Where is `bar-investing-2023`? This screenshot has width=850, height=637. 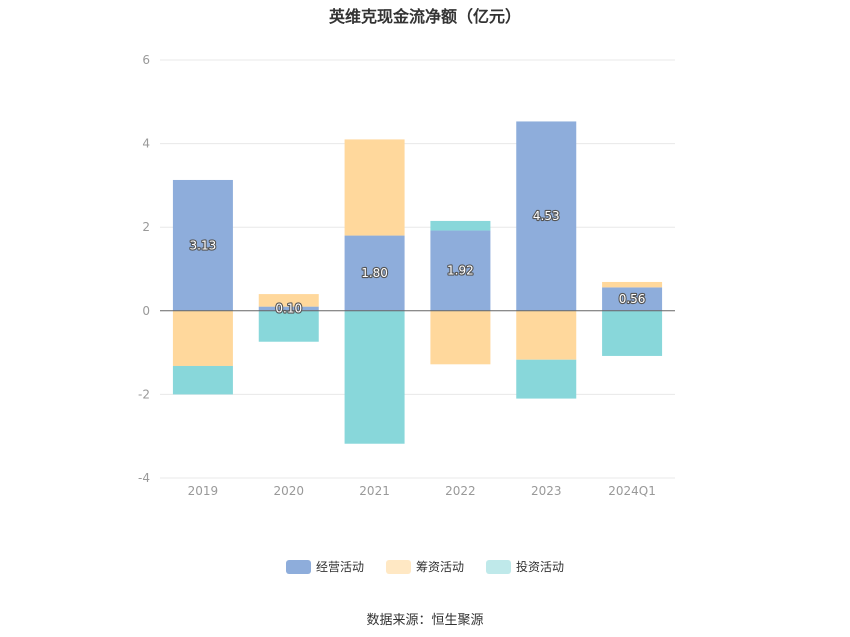
bar-investing-2023 is located at coordinates (546, 379).